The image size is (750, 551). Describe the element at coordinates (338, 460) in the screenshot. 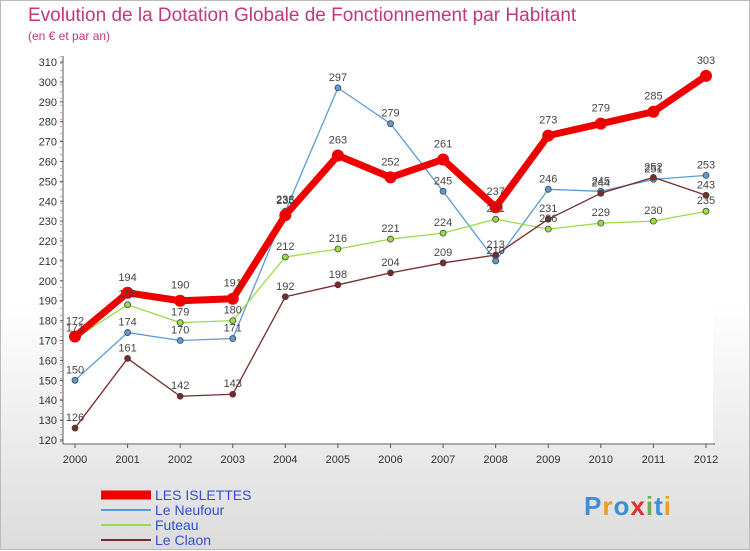

I see `x-tick-label: 2005` at that location.